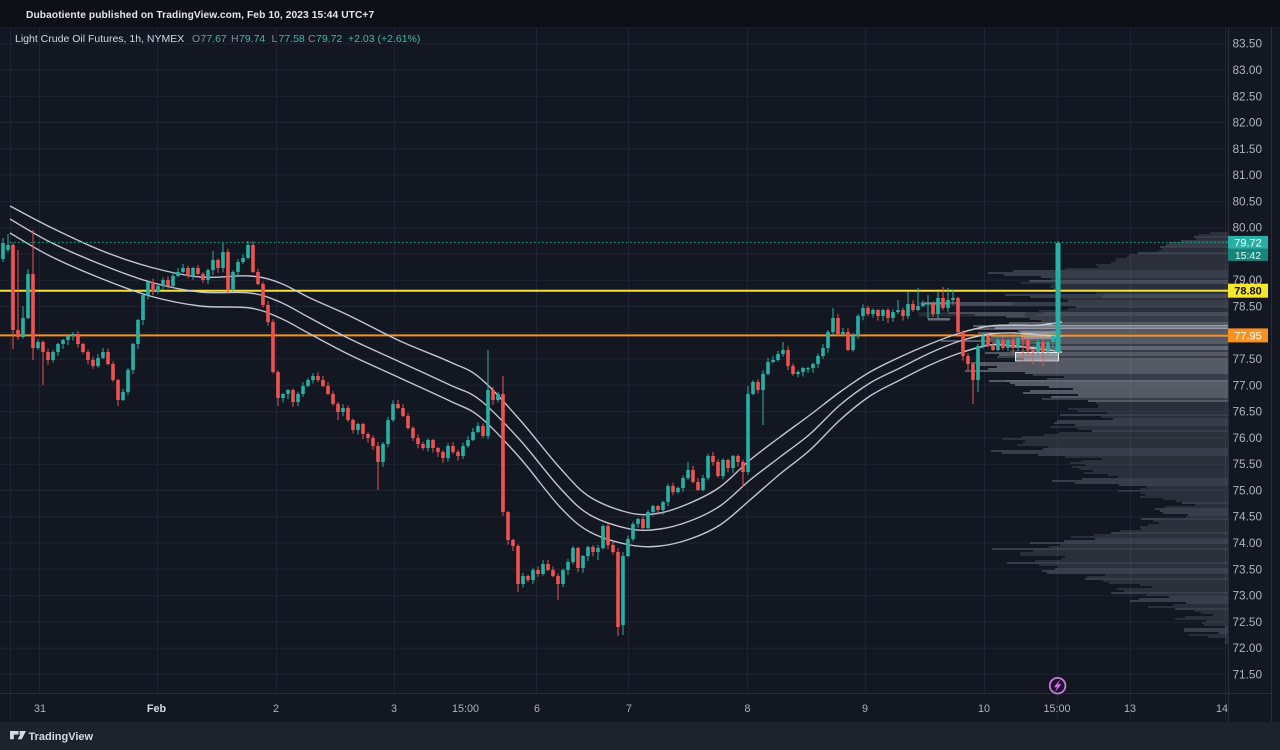  Describe the element at coordinates (1248, 175) in the screenshot. I see `svg-text: 81.00` at that location.